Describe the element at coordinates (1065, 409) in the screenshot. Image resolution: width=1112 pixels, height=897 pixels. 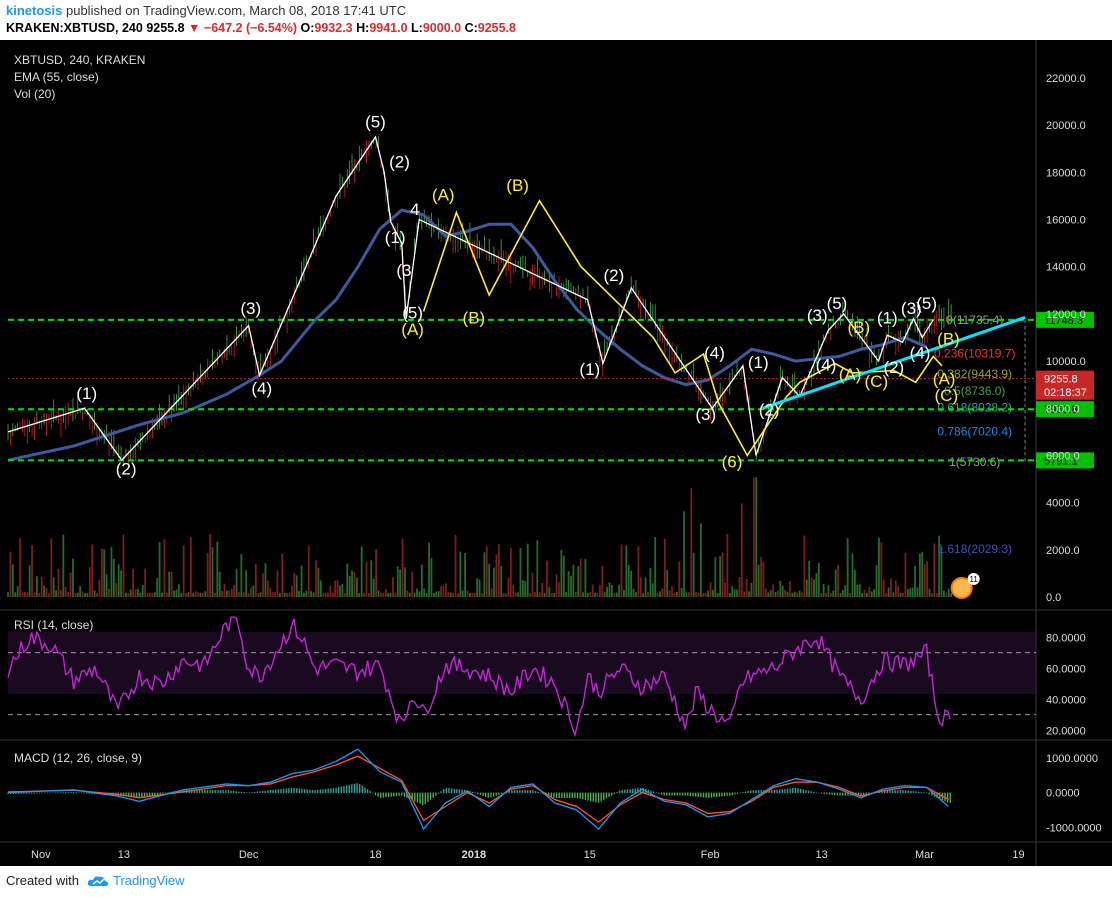
I see `support-price-tag` at that location.